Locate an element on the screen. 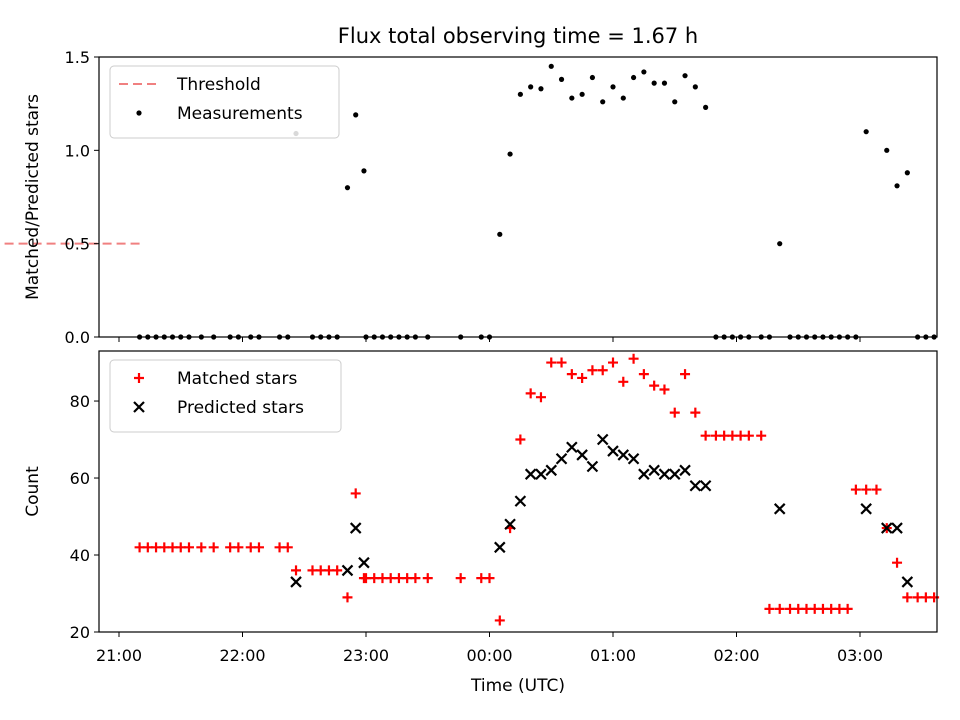  x-tick-label: 03:00 is located at coordinates (860, 655).